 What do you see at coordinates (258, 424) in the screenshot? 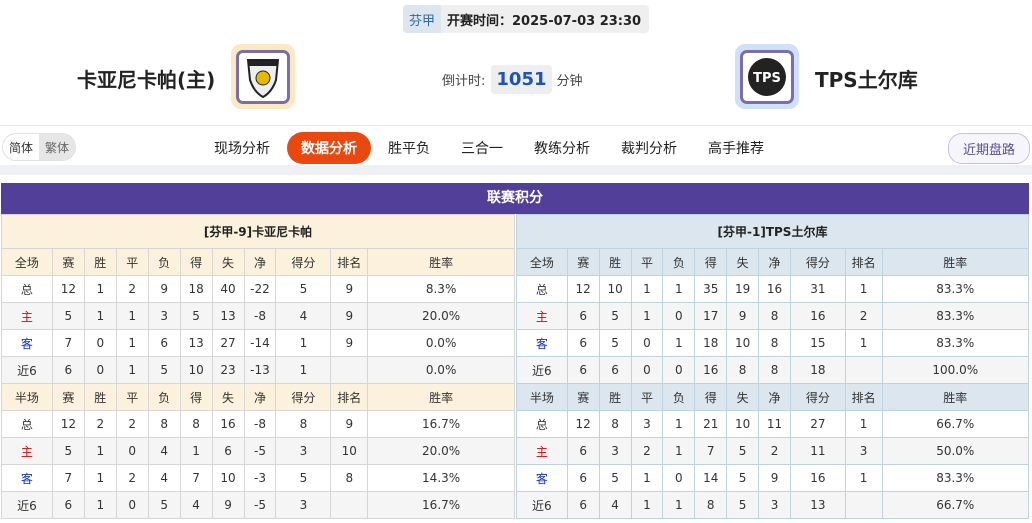
I see `table-row: 总 12 2 2 8 8 16 -8 8 9 16.7%` at bounding box center [258, 424].